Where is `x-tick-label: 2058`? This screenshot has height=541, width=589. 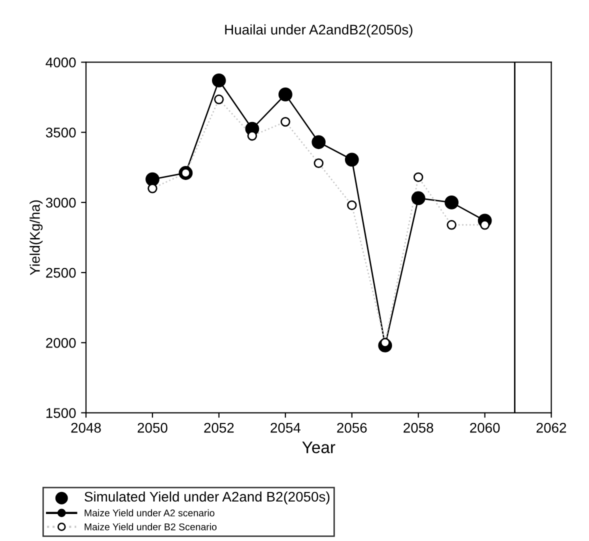 x-tick-label: 2058 is located at coordinates (419, 427).